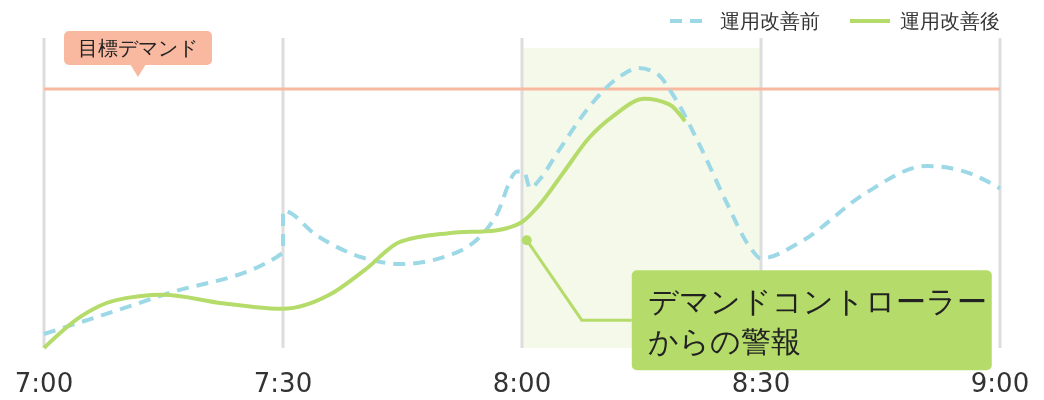  Describe the element at coordinates (817, 322) in the screenshot. I see `annotation: デマンドコントローラーからの警報` at that location.